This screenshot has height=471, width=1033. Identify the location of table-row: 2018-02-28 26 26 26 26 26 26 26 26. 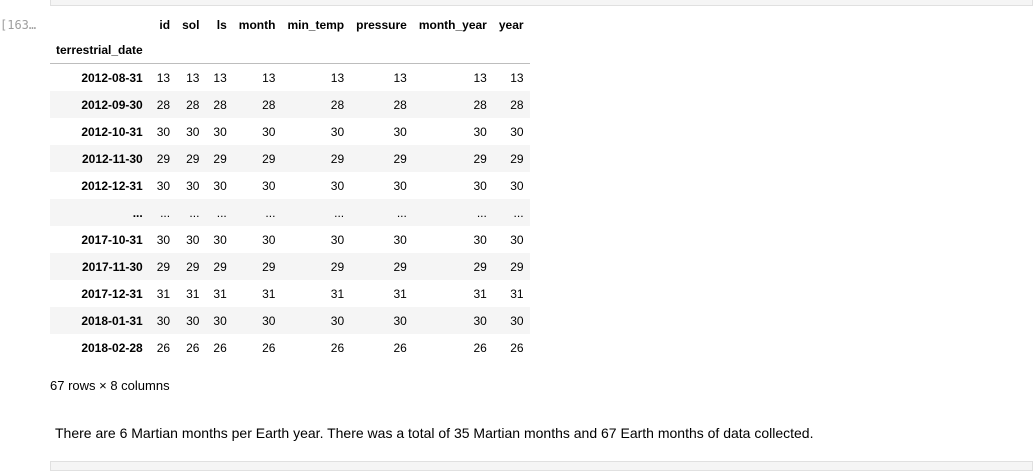
(290, 347).